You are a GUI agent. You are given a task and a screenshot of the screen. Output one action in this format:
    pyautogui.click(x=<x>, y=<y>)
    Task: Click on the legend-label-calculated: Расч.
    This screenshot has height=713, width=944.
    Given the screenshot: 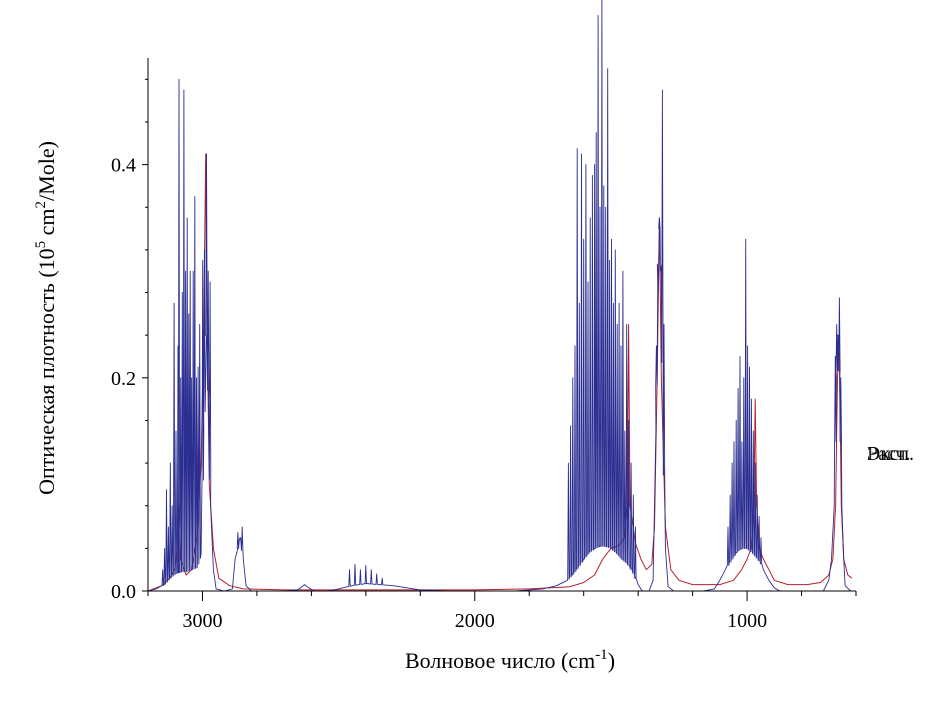 What is the action you would take?
    pyautogui.click(x=889, y=454)
    